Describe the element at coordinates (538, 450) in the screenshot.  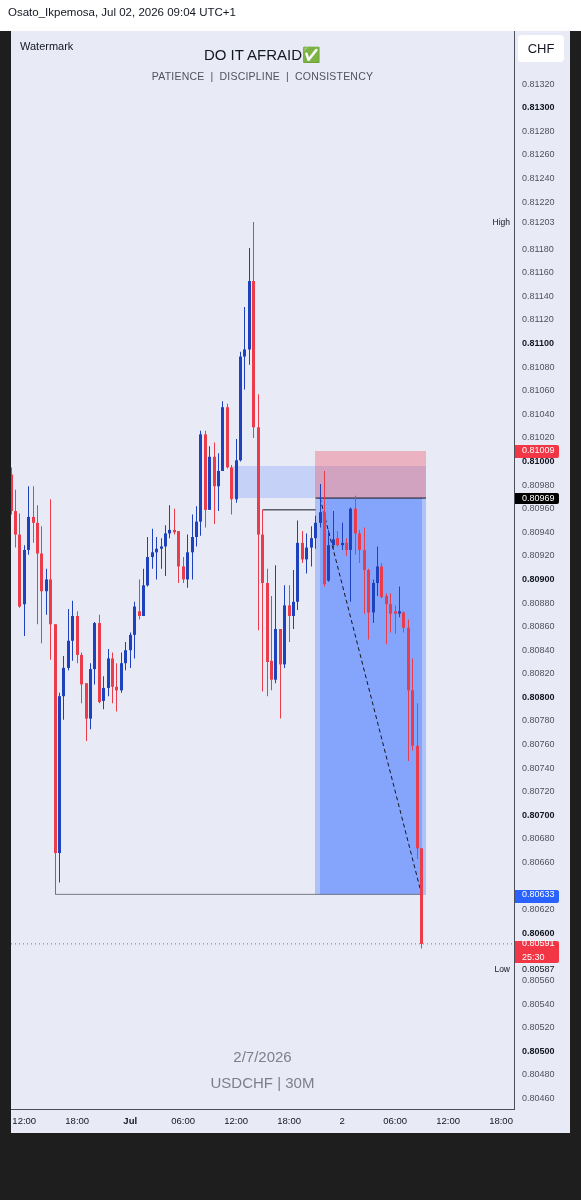
I see `y-tick-label: 0.81009` at that location.